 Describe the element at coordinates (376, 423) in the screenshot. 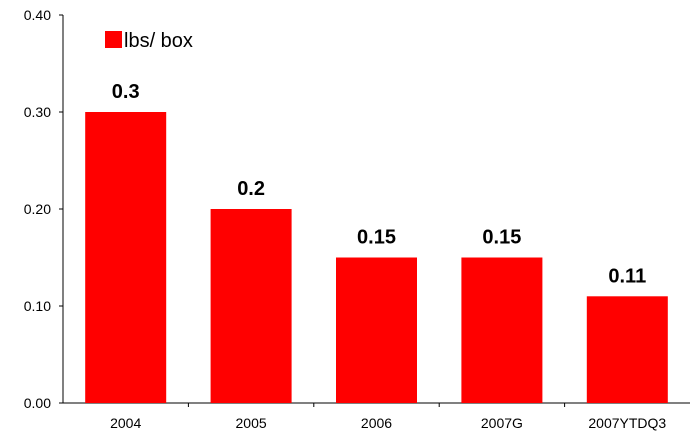

I see `x-tick-label: 2006` at that location.